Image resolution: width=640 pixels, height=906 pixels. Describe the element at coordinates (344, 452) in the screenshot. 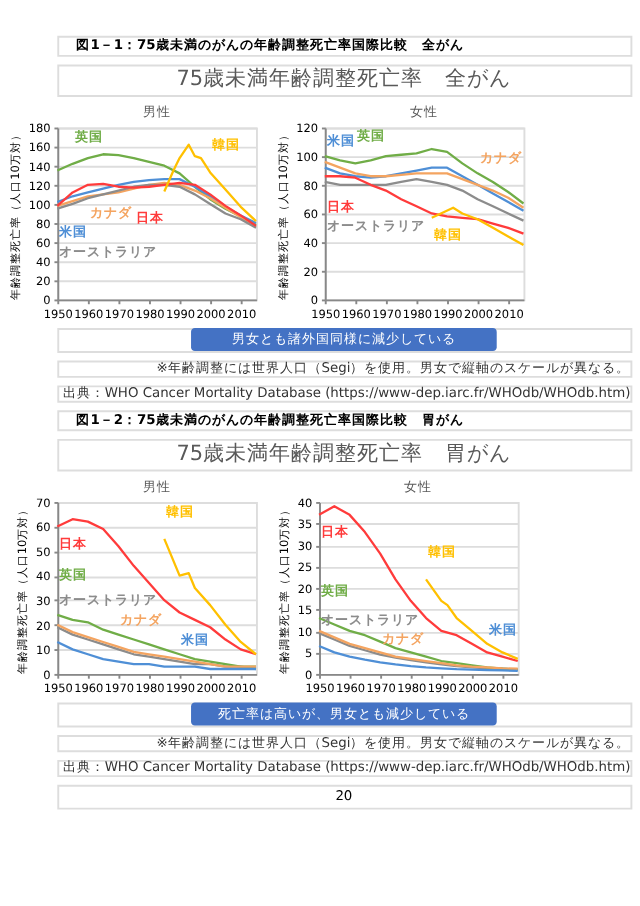

I see `text: 75歳未満年齢調整死亡率 胃がん` at that location.